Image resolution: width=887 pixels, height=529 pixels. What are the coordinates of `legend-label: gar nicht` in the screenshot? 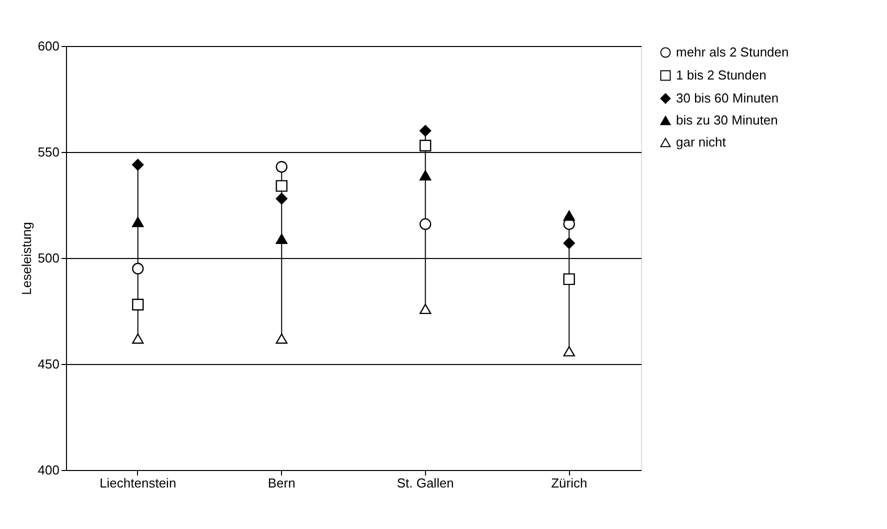 It's located at (701, 142).